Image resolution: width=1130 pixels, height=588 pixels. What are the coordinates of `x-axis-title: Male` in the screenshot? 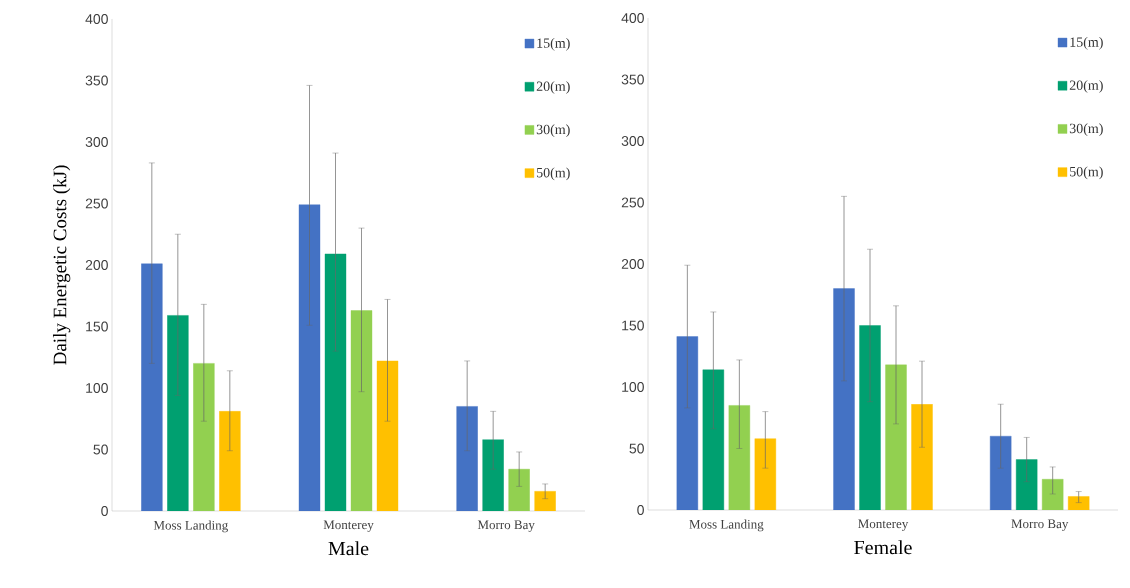 It's located at (348, 548).